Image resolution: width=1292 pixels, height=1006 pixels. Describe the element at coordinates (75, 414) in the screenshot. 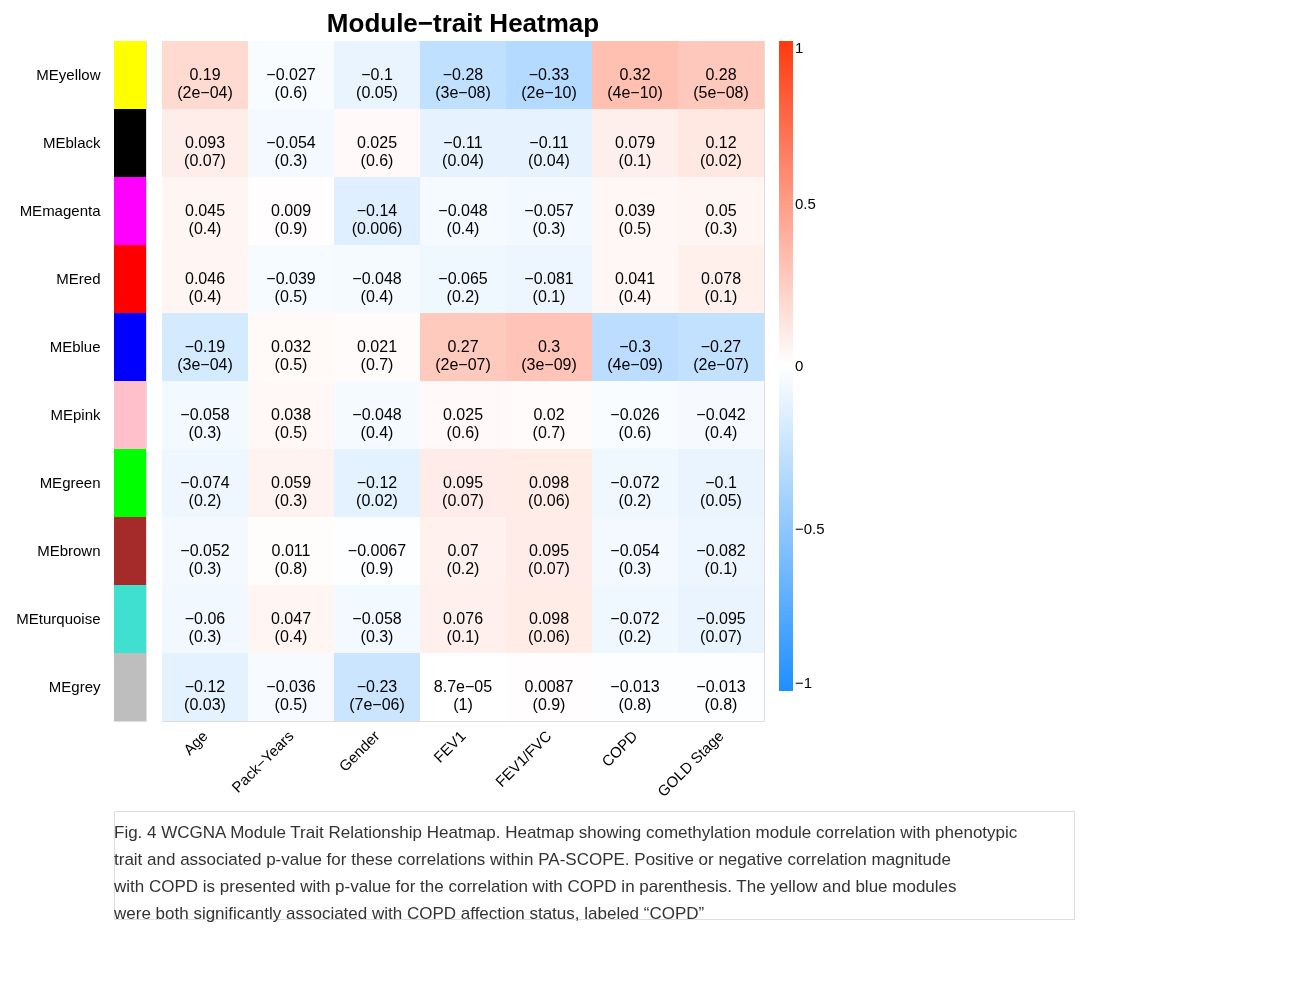

I see `y-tick-label: MEpink` at that location.